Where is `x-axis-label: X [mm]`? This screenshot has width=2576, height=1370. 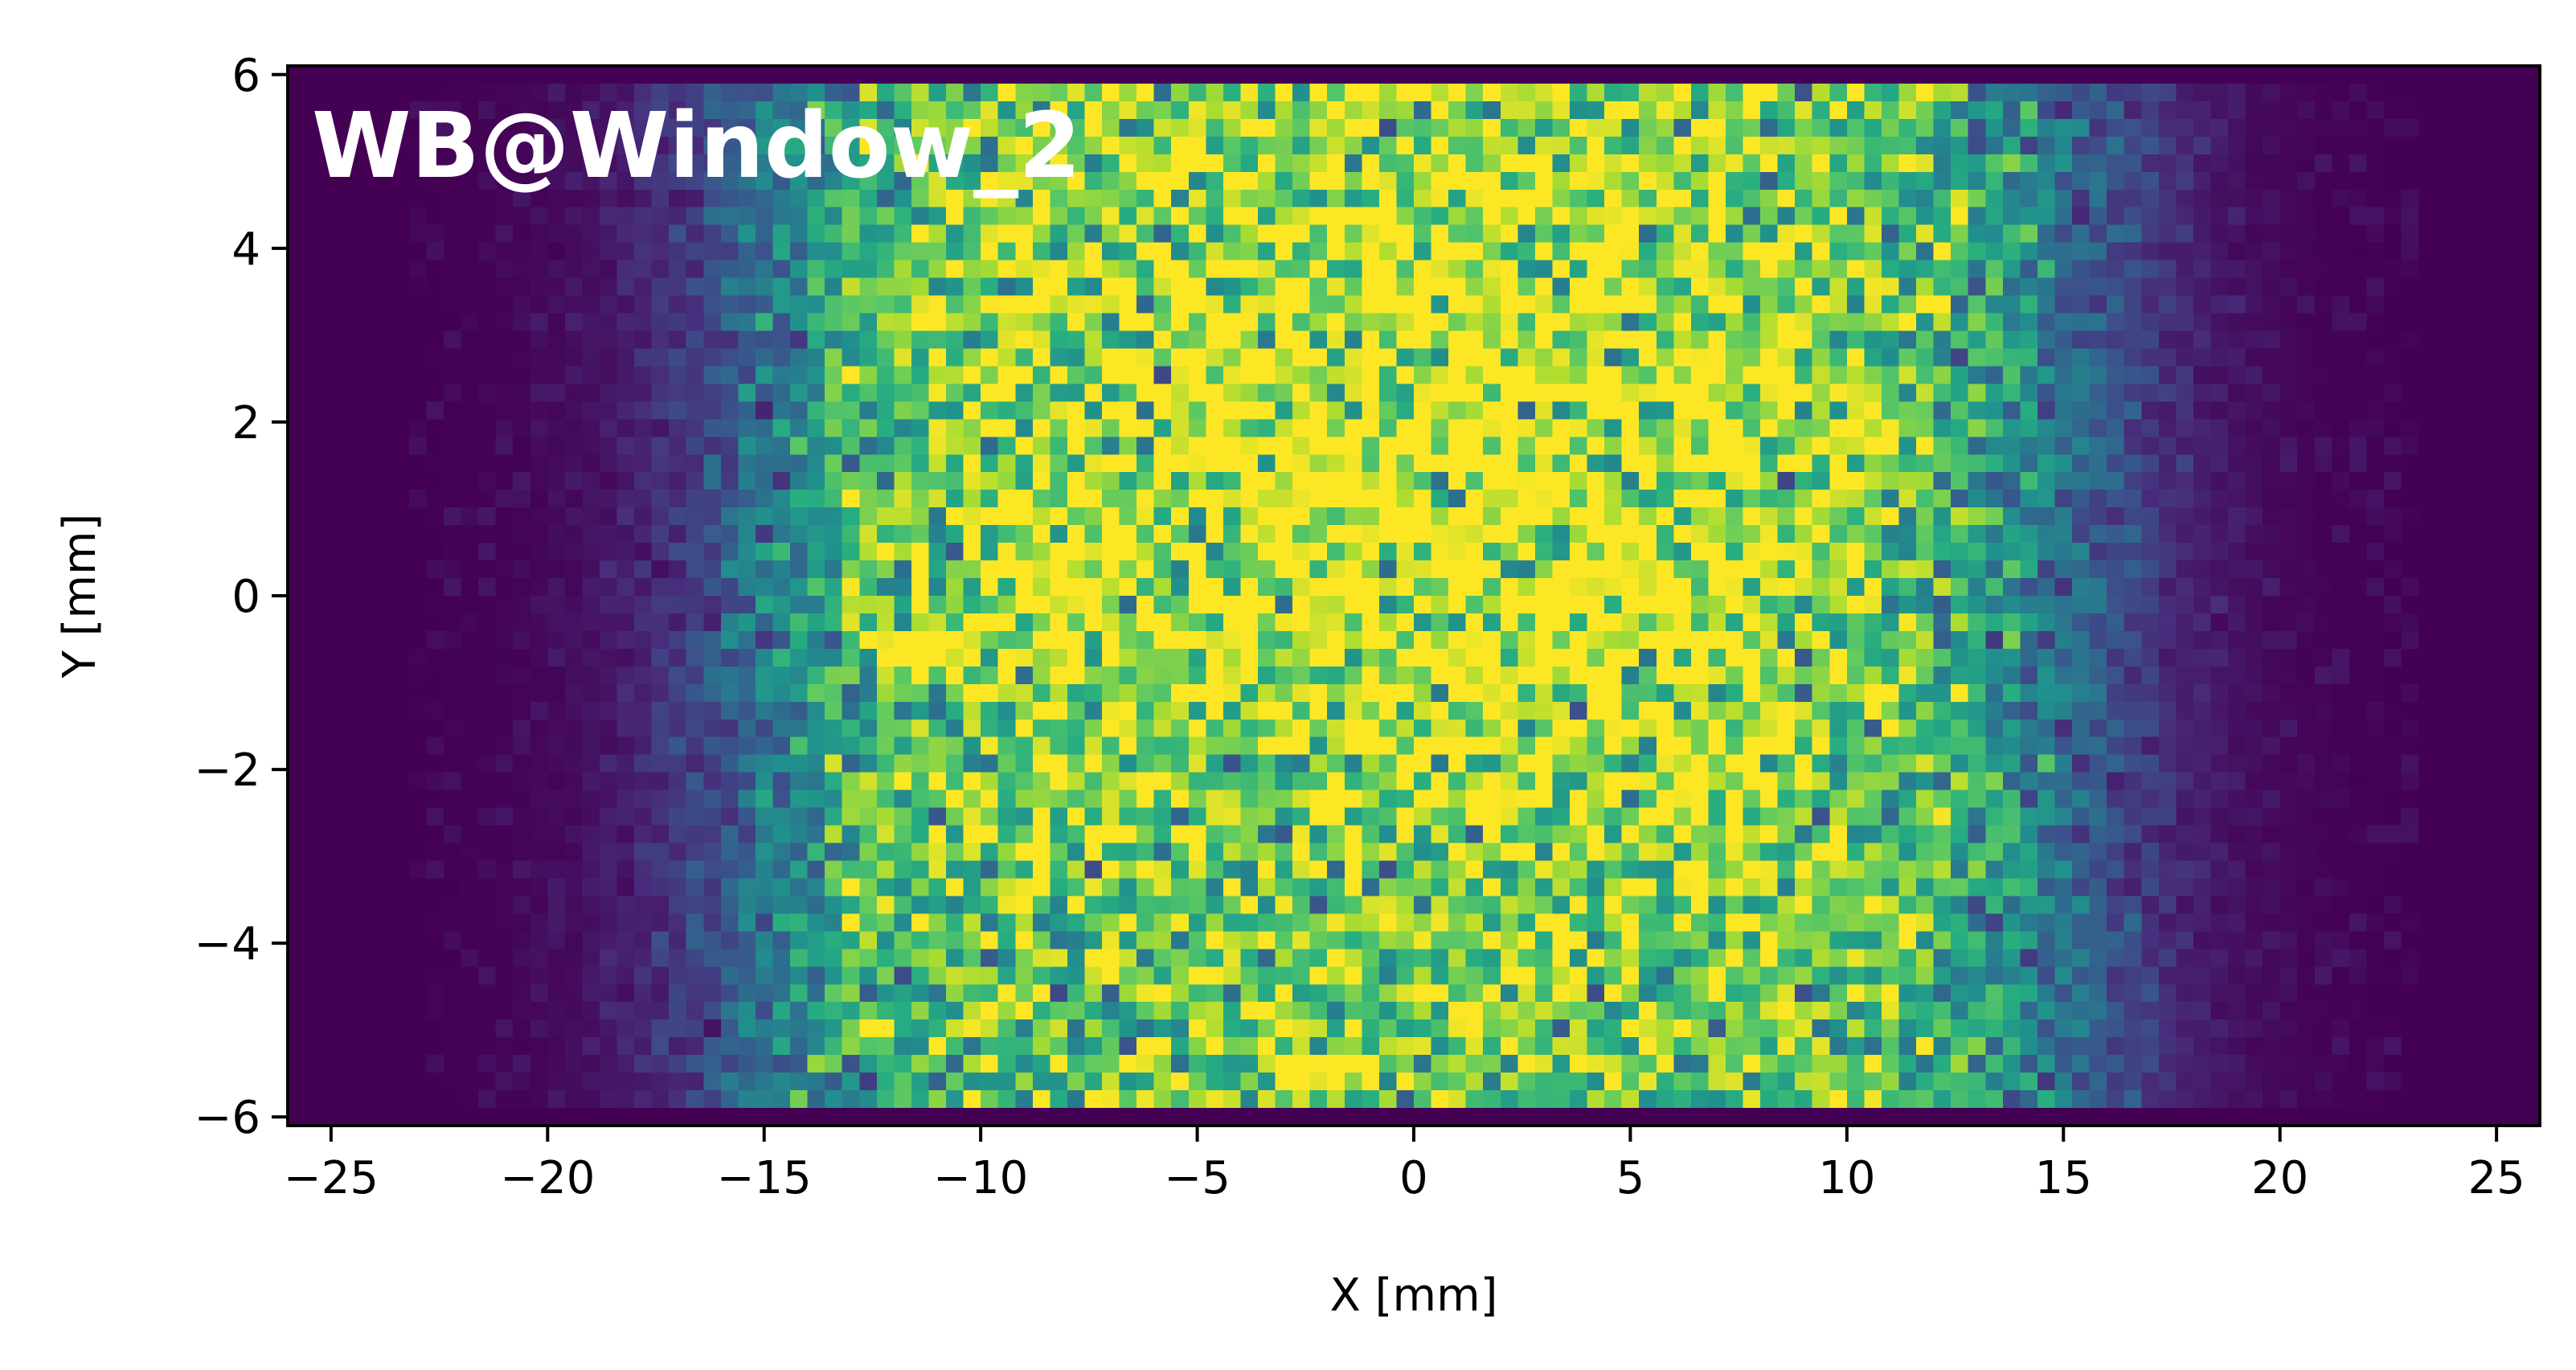
x-axis-label: X [mm] is located at coordinates (1414, 1296).